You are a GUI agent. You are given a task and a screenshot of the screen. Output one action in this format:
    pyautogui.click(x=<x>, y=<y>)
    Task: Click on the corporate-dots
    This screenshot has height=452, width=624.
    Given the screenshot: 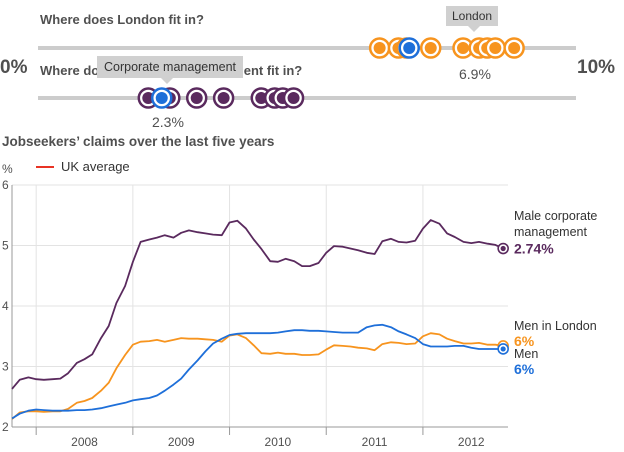 What is the action you would take?
    pyautogui.click(x=221, y=98)
    